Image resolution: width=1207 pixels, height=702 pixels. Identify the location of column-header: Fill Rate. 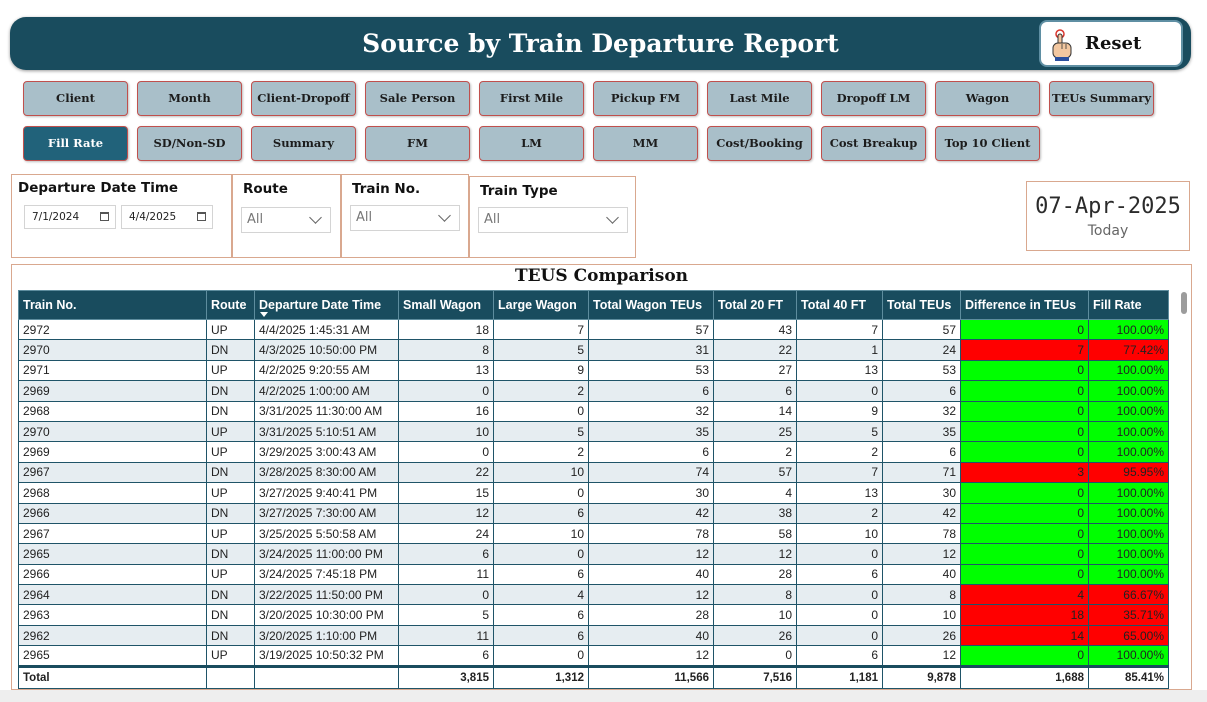
(1128, 305).